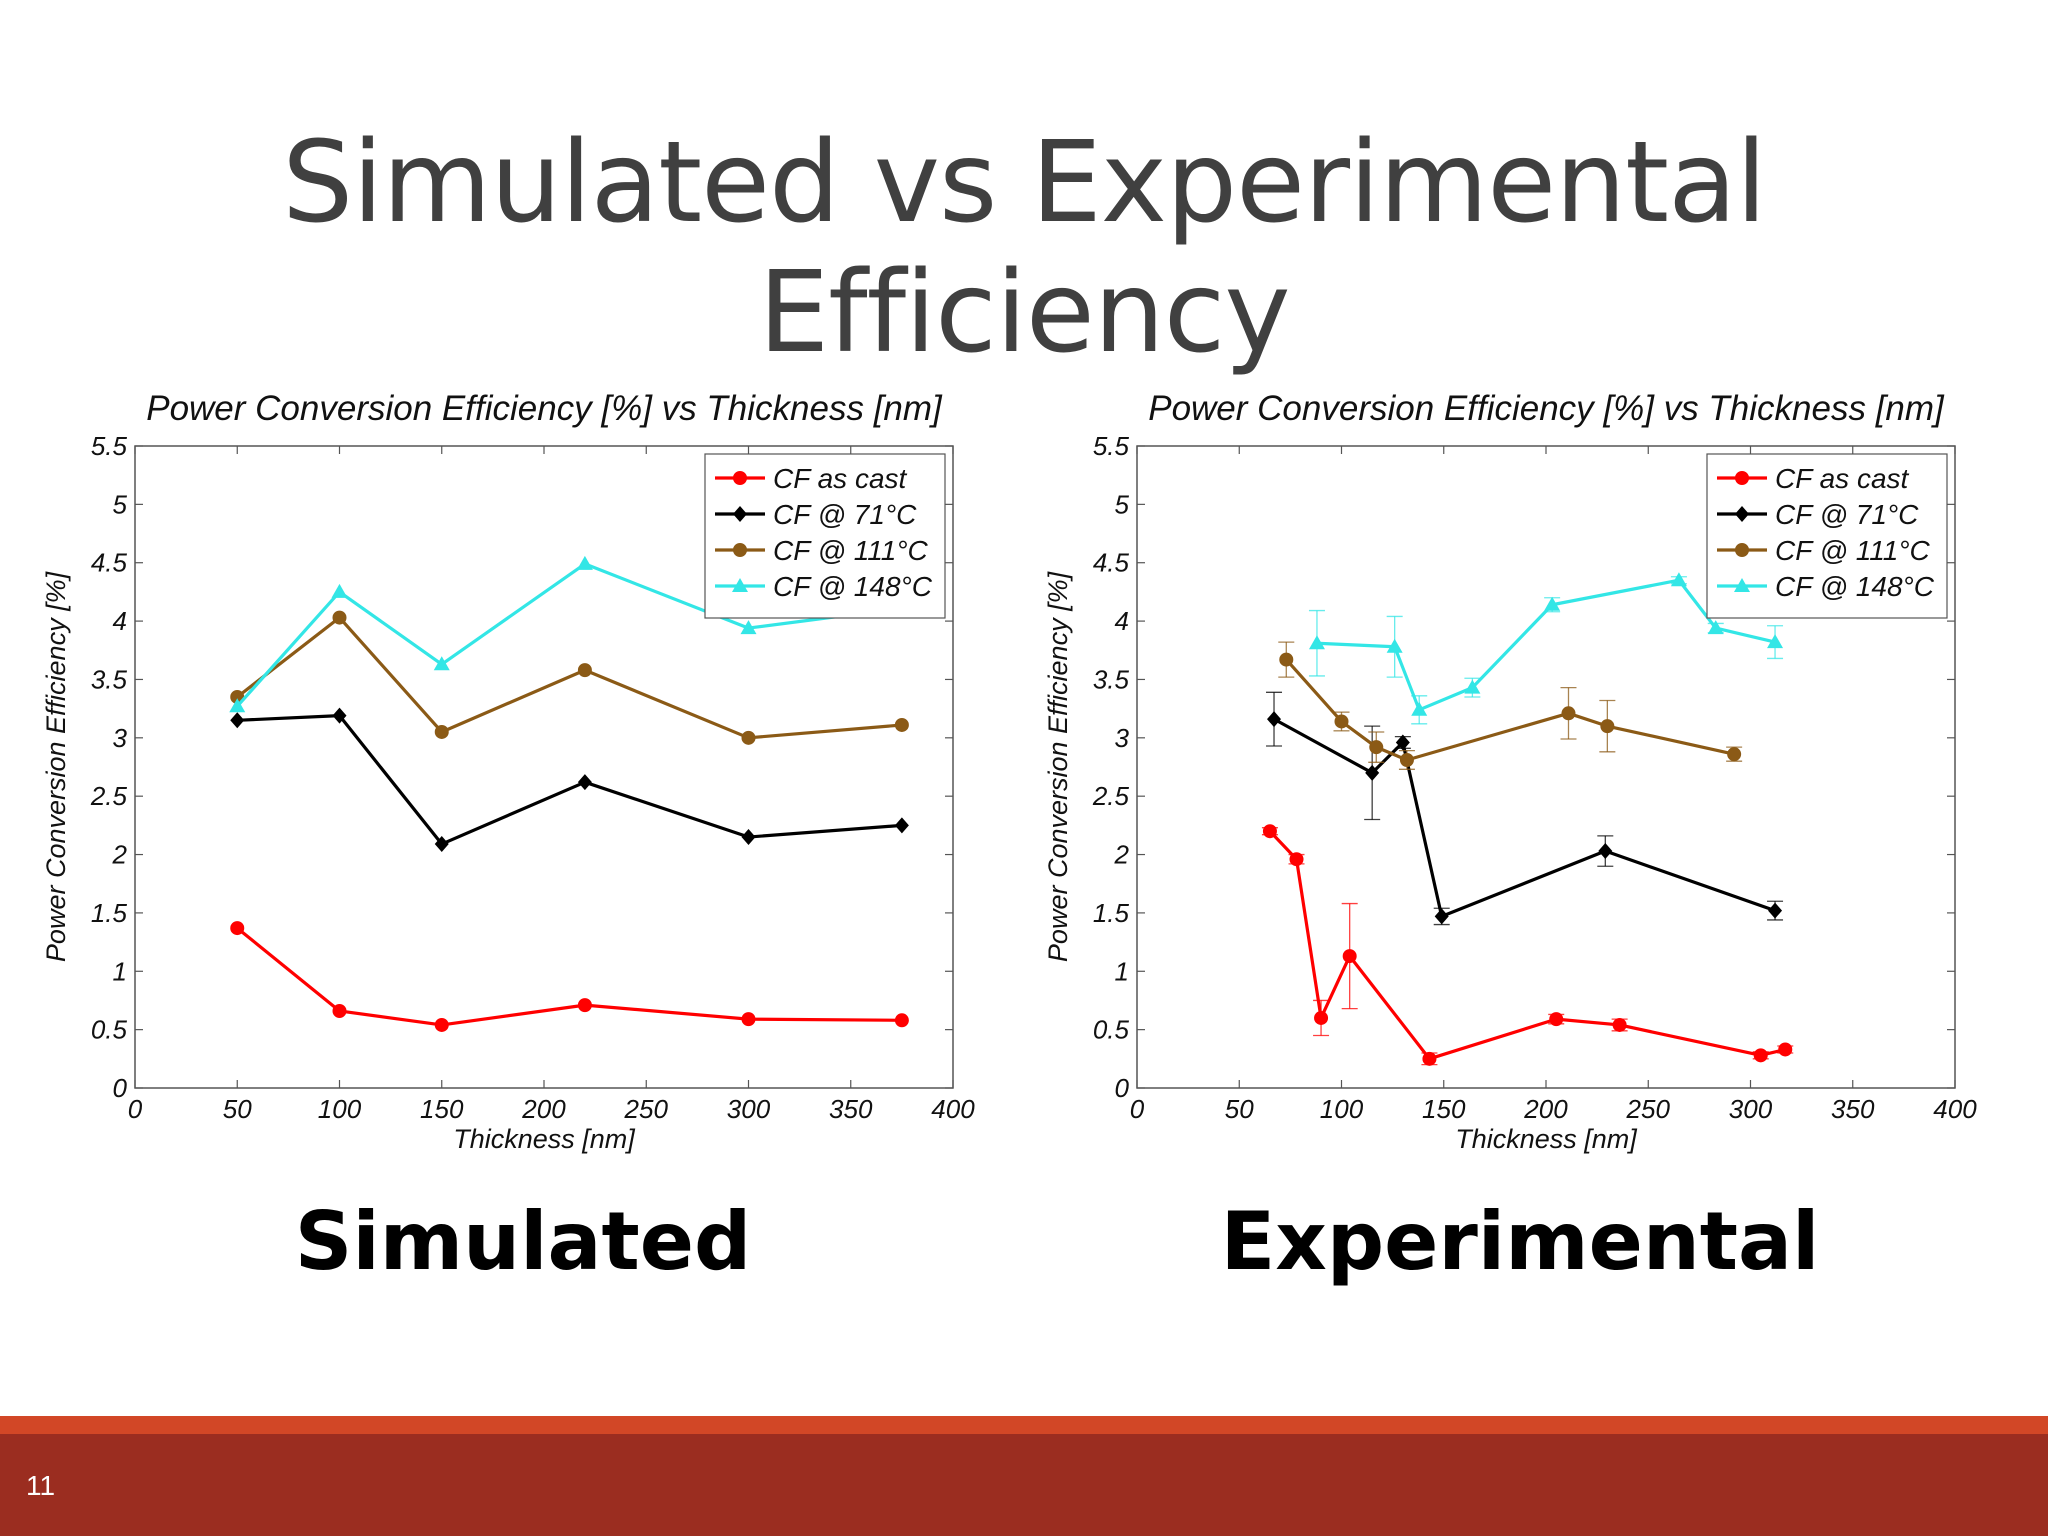 The image size is (2048, 1536). I want to click on simulated-series-cf-111-c, so click(569, 677).